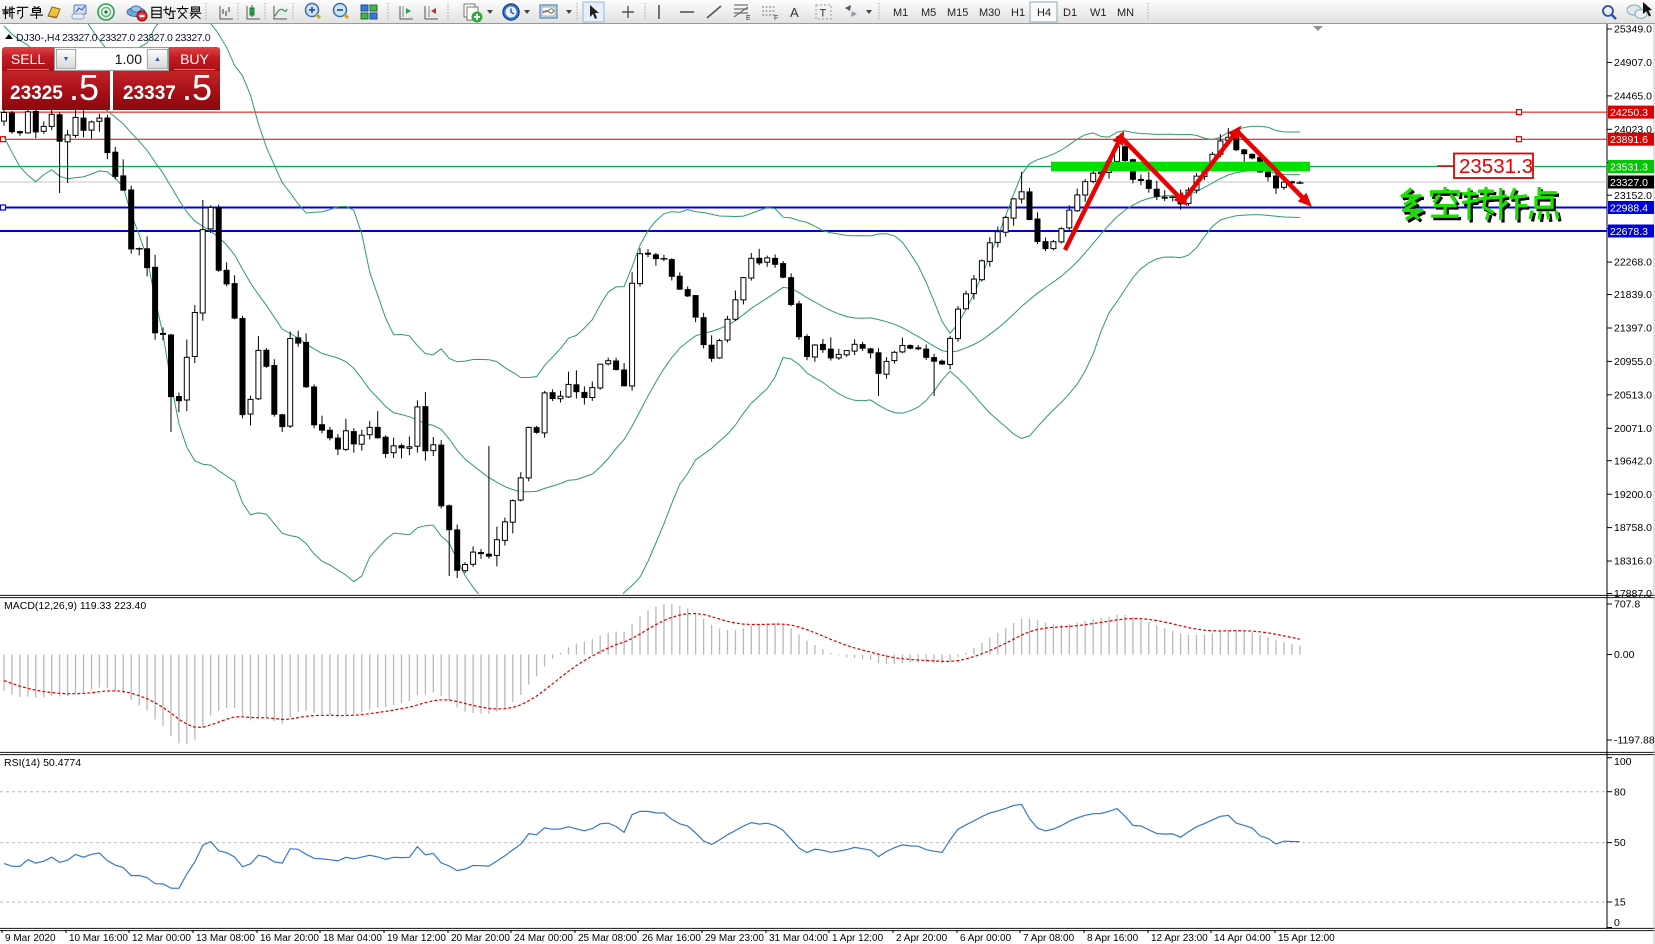  I want to click on svg-text: M15, so click(957, 13).